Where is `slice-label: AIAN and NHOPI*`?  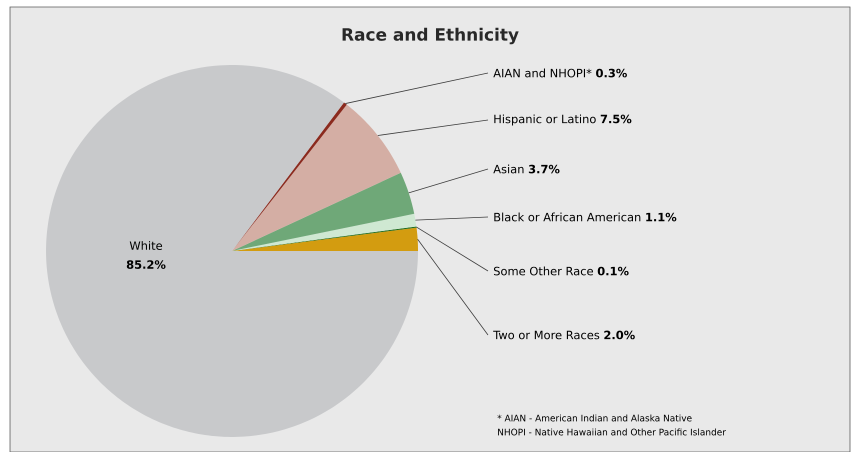
slice-label: AIAN and NHOPI* is located at coordinates (542, 73).